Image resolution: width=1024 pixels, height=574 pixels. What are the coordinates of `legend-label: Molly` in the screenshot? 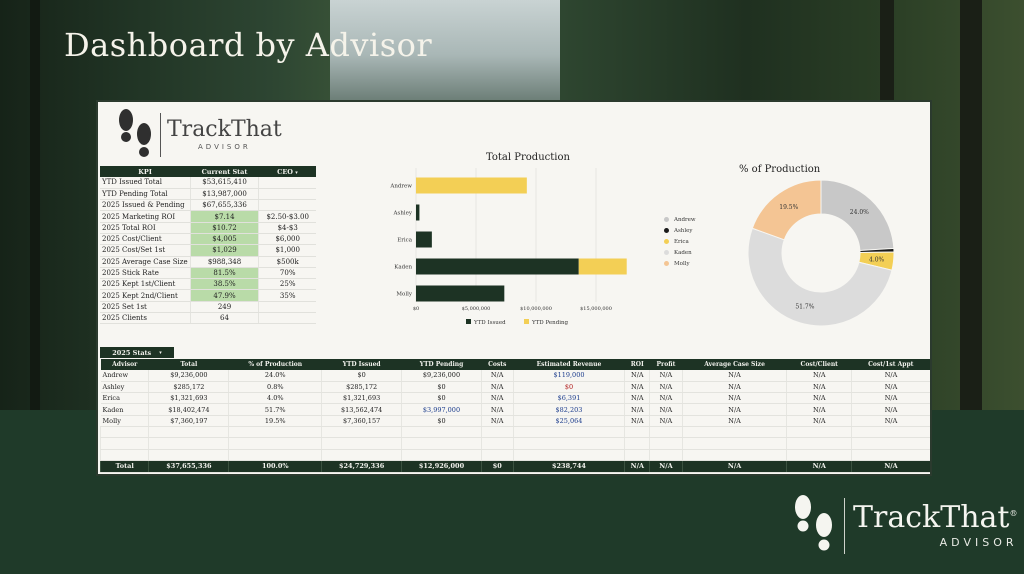 It's located at (682, 263).